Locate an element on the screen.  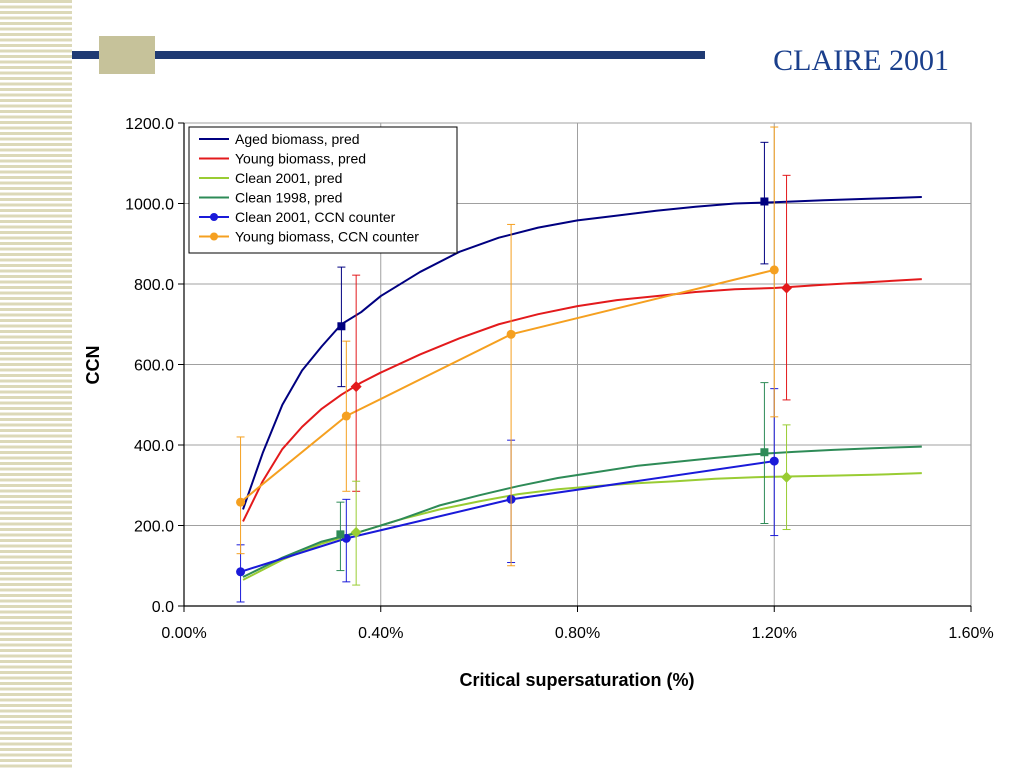
y-tick-label: 200.0 is located at coordinates (154, 527).